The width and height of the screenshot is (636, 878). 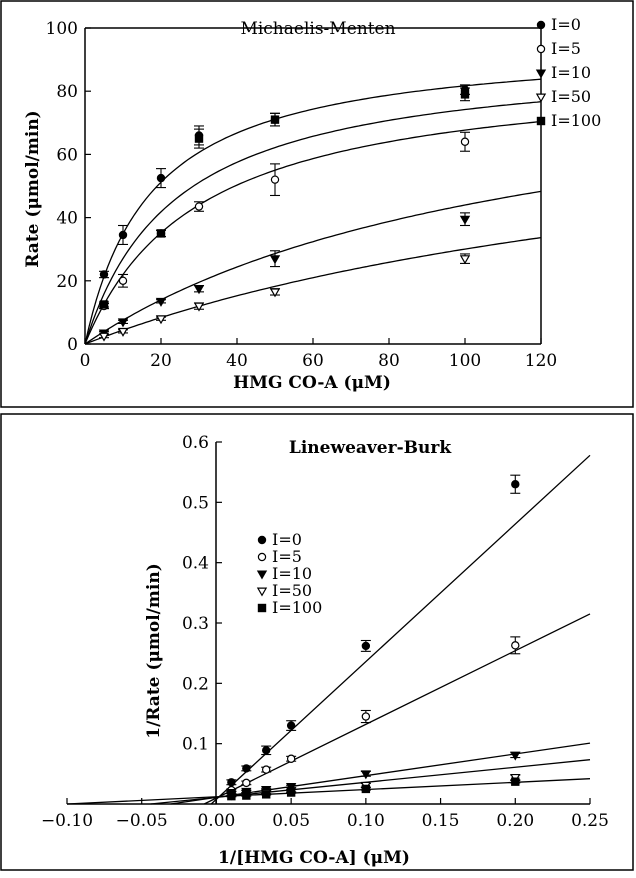 What do you see at coordinates (515, 821) in the screenshot?
I see `x-tick-label: 0.20` at bounding box center [515, 821].